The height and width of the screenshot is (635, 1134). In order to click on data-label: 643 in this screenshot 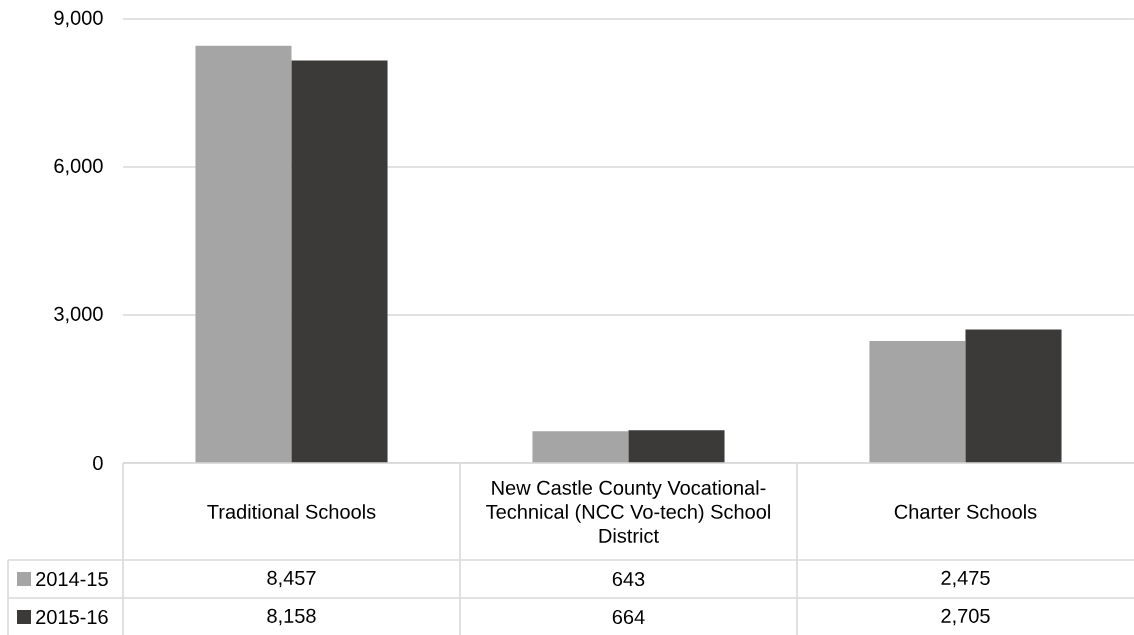, I will do `click(628, 579)`.